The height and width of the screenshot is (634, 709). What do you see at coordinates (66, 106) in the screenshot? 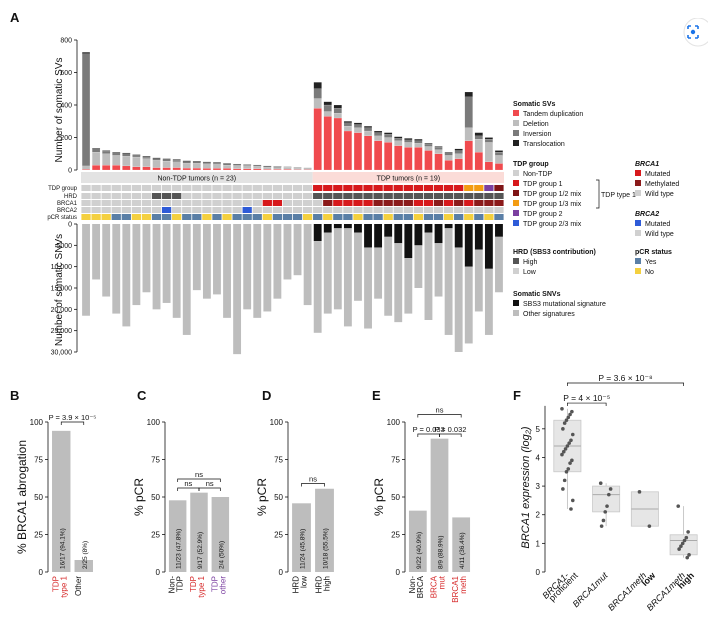
I see `sv-y-tick-label: 400` at bounding box center [66, 106].